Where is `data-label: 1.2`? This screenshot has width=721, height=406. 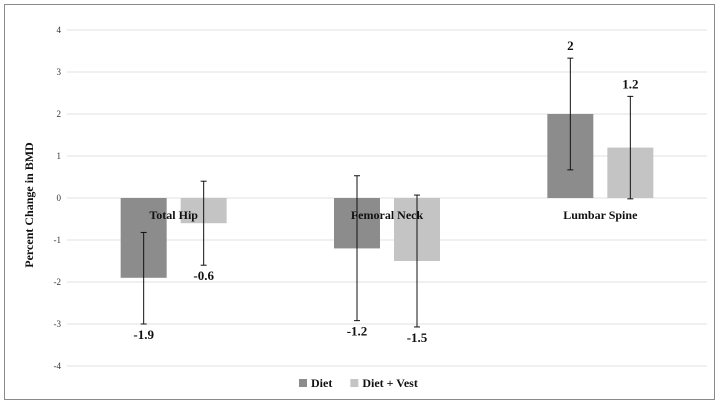 data-label: 1.2 is located at coordinates (630, 83).